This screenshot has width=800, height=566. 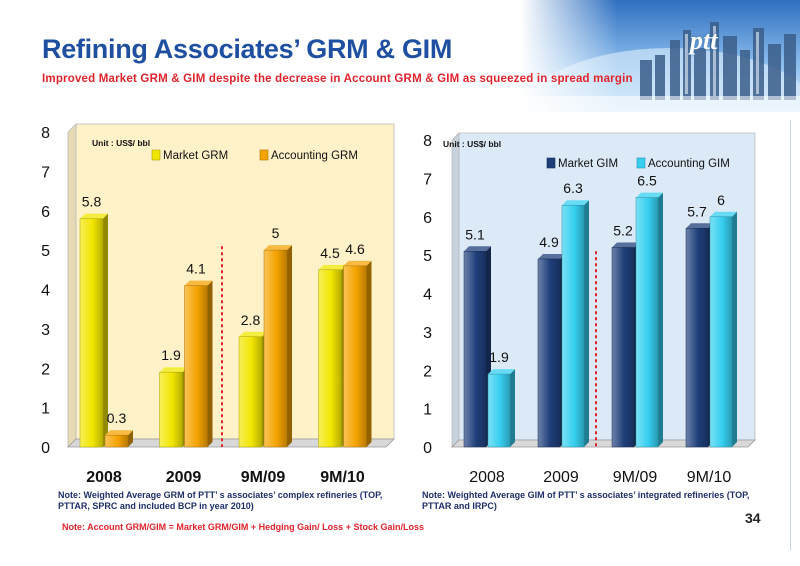 I want to click on bar-value-label: 5.1, so click(x=475, y=234).